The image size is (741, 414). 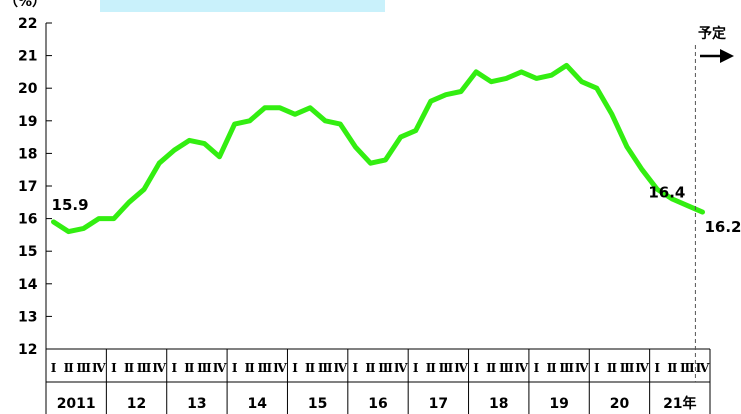 What do you see at coordinates (722, 227) in the screenshot?
I see `data-label: 16.2` at bounding box center [722, 227].